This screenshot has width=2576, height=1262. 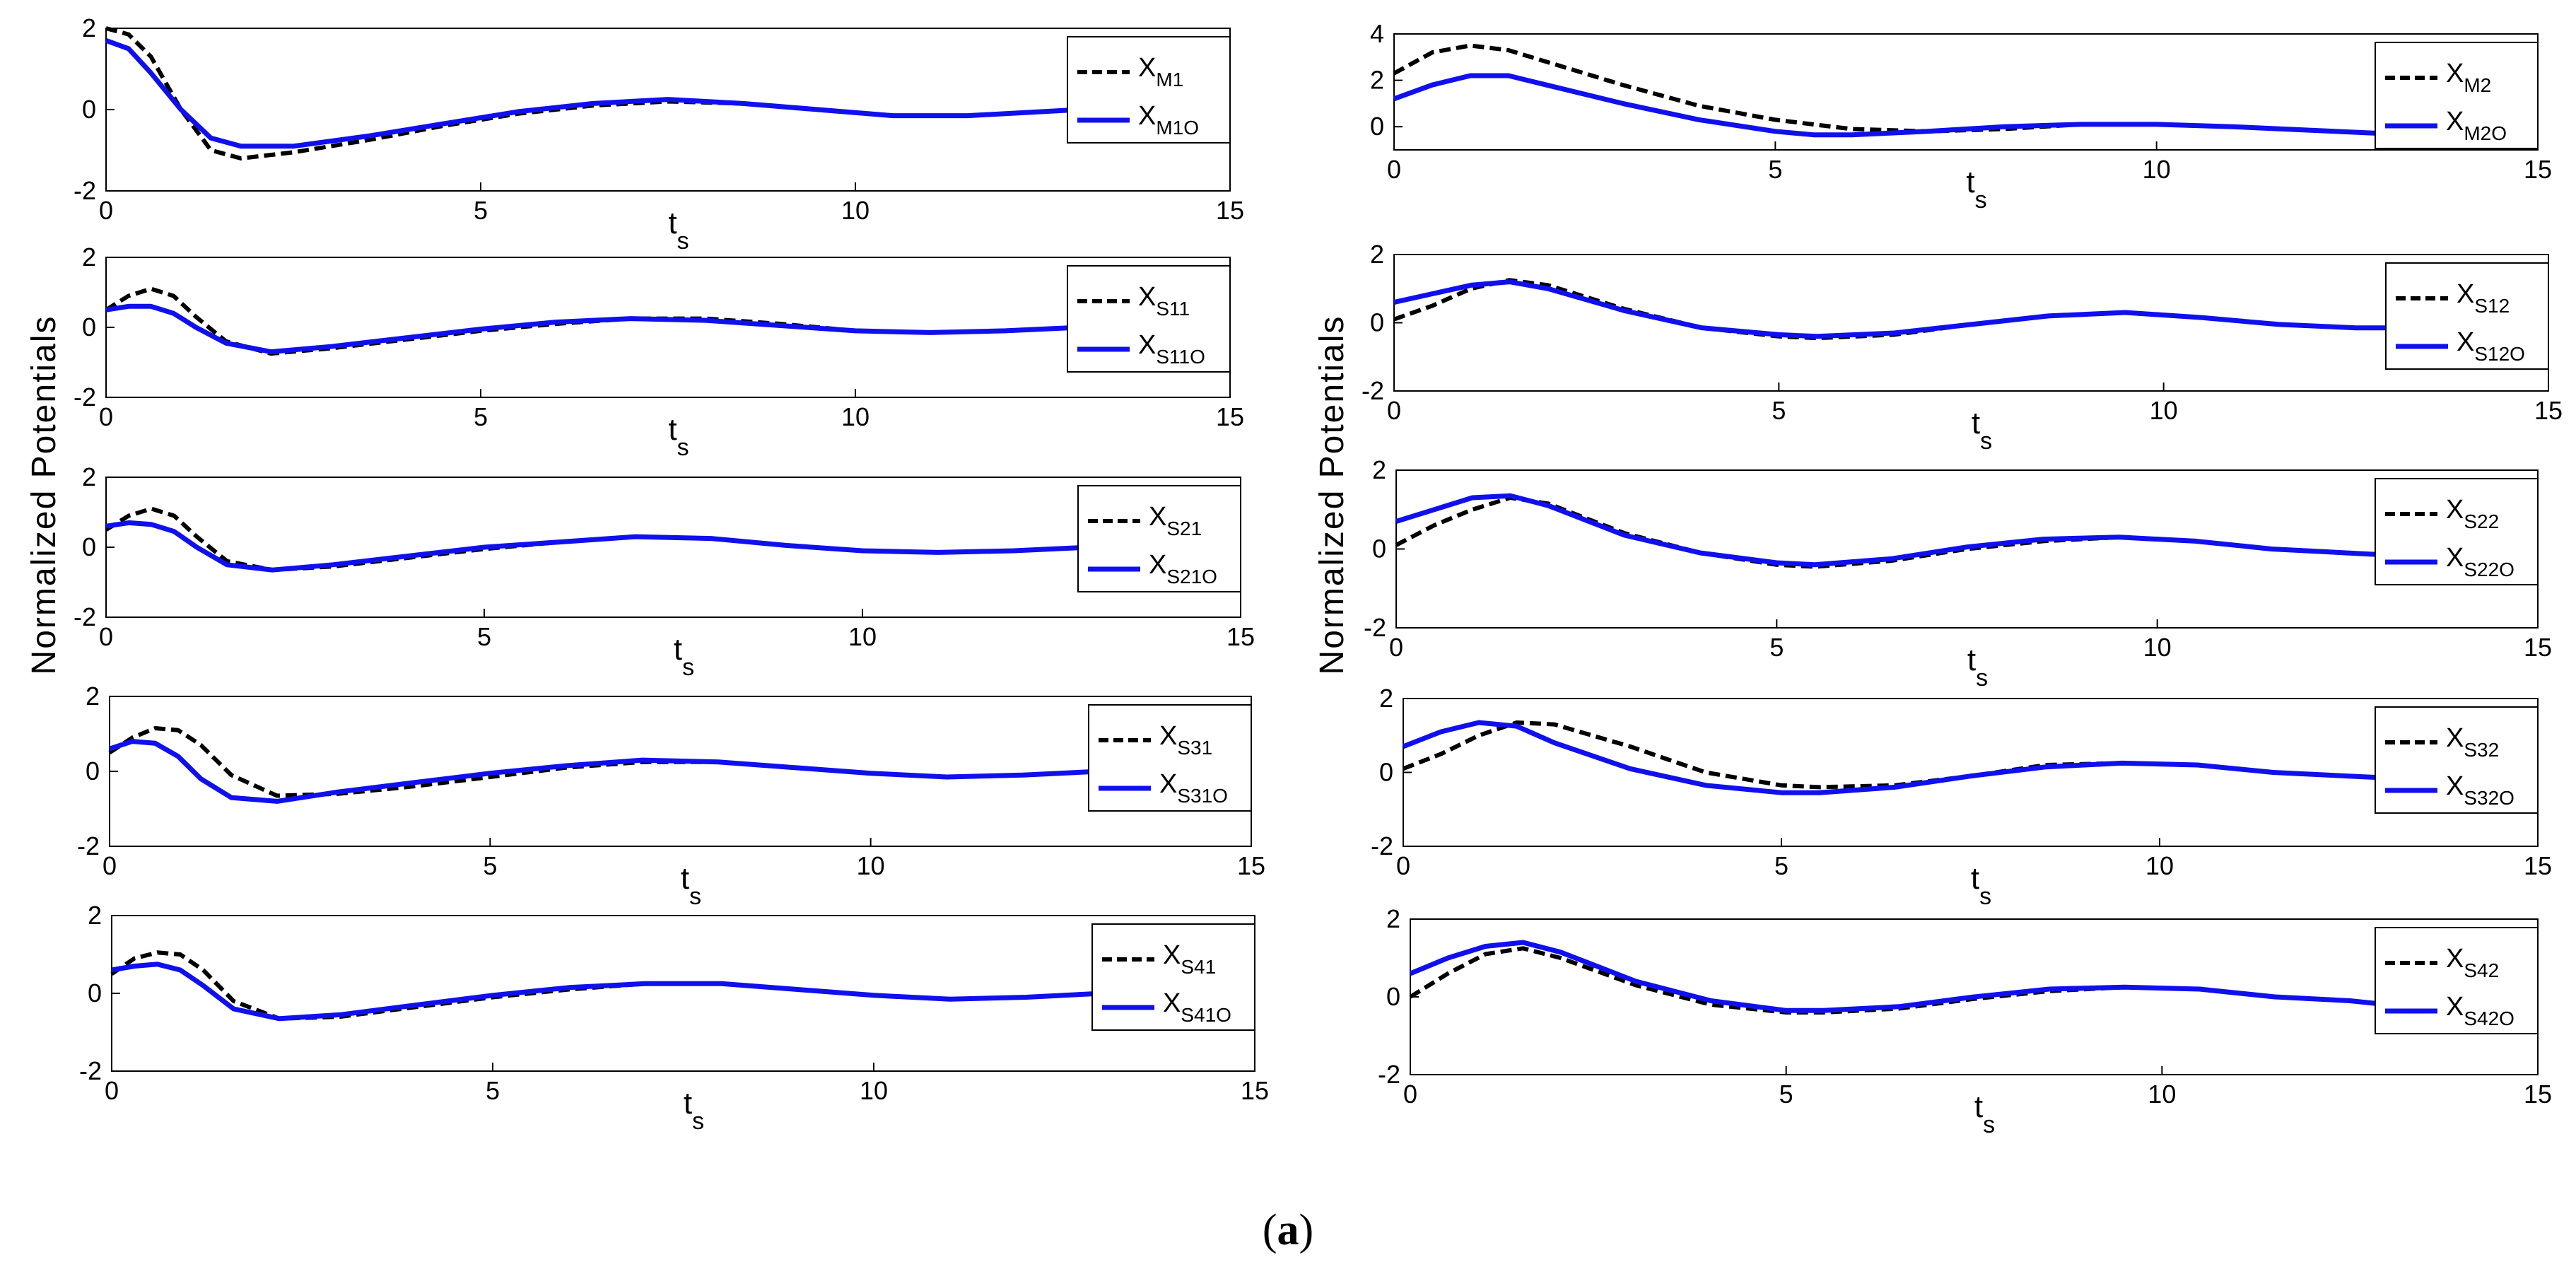 I want to click on caption-close-paren: ), so click(x=1306, y=1230).